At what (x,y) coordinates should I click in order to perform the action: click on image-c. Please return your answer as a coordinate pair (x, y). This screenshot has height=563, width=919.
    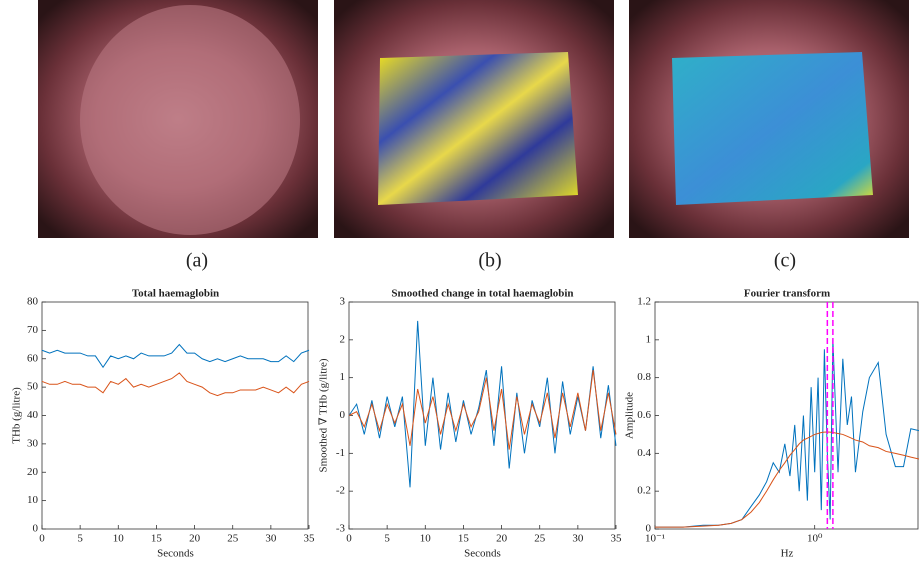
    Looking at the image, I should click on (769, 119).